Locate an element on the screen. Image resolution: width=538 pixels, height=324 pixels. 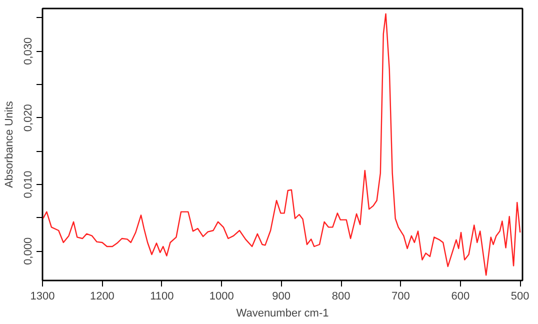
x-tick-label: 1200 is located at coordinates (102, 296).